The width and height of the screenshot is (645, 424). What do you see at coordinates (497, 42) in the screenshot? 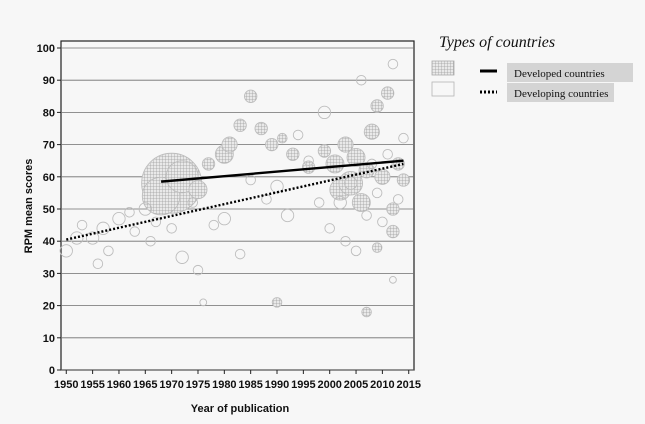
I see `legend-title: Types of countries` at bounding box center [497, 42].